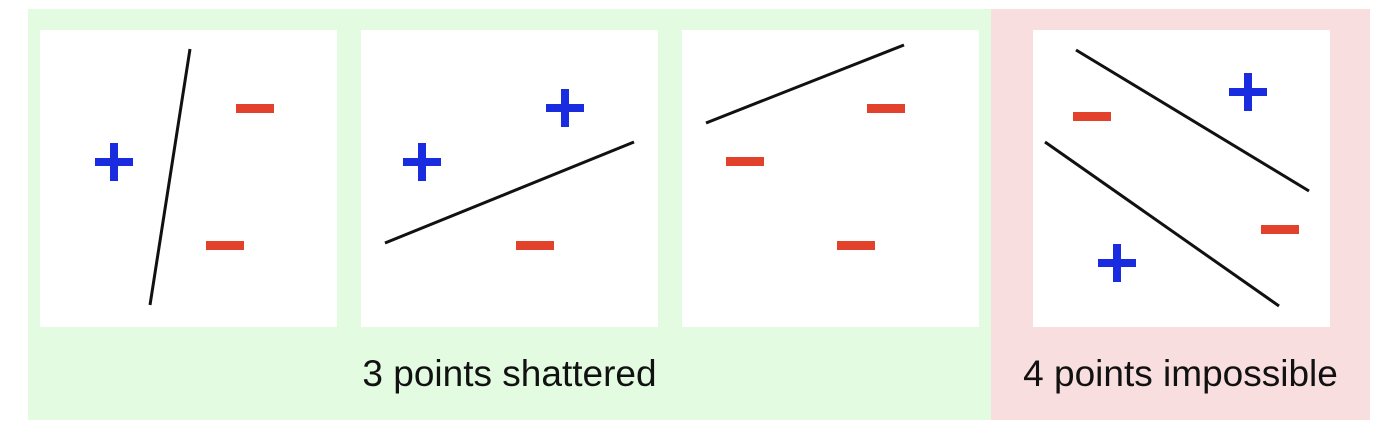  Describe the element at coordinates (1180, 373) in the screenshot. I see `impossible-caption: 4 points impossible` at that location.